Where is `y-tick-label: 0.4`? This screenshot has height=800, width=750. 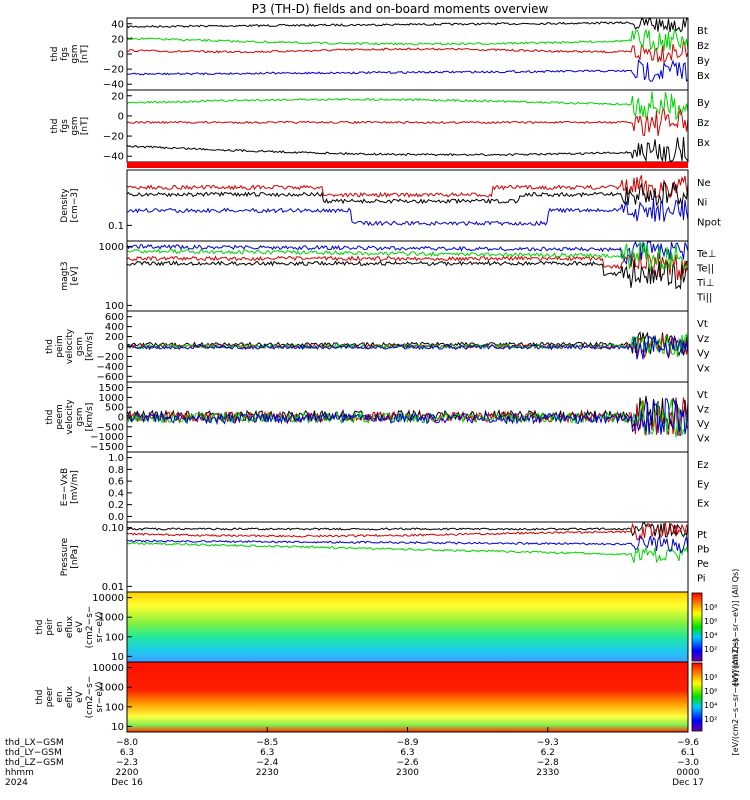
y-tick-label: 0.4 is located at coordinates (116, 493).